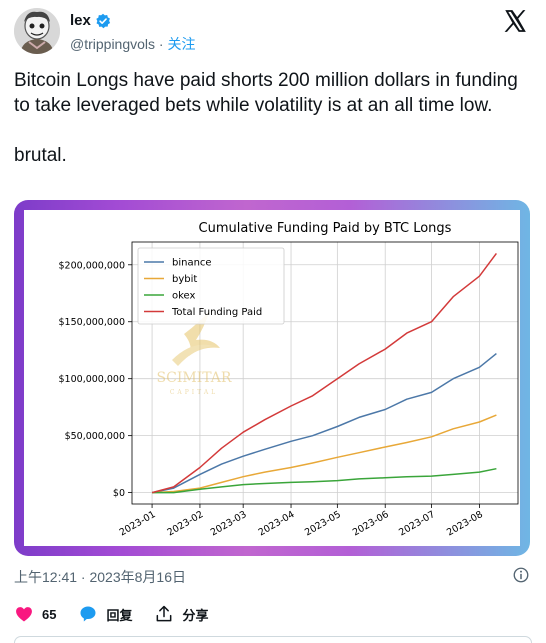 The height and width of the screenshot is (643, 546). Describe the element at coordinates (194, 392) in the screenshot. I see `watermark-sub: CAPITAL` at that location.